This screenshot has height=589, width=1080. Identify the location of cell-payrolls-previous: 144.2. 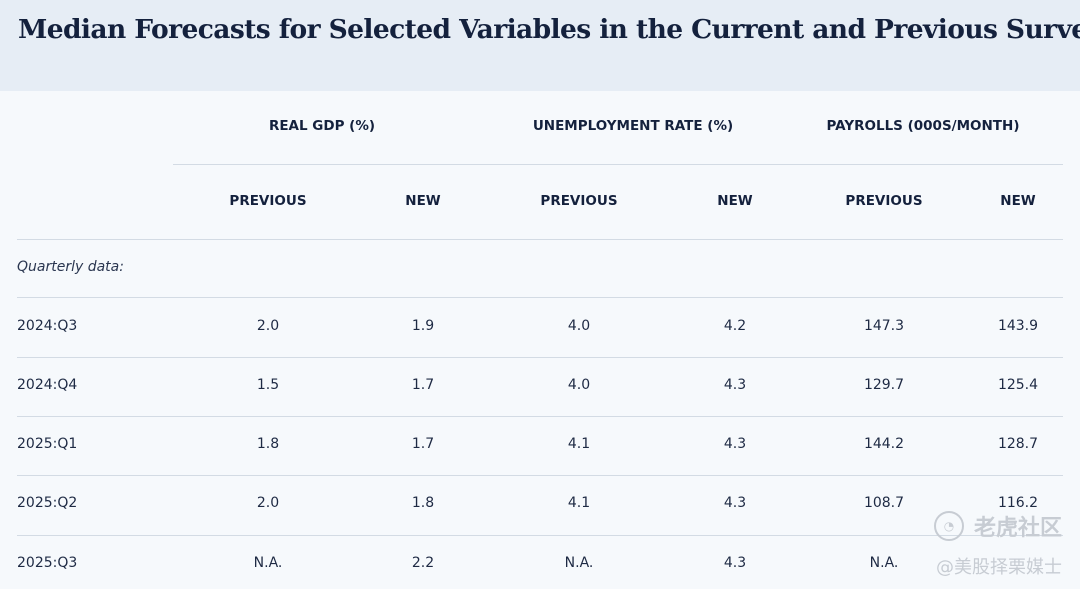
(884, 444).